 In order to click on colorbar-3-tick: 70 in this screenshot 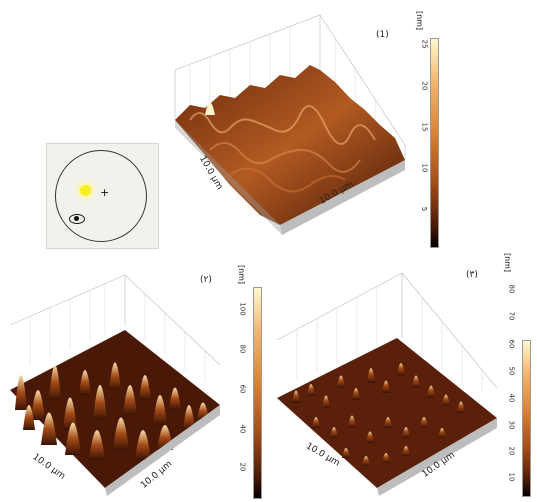, I will do `click(511, 316)`.